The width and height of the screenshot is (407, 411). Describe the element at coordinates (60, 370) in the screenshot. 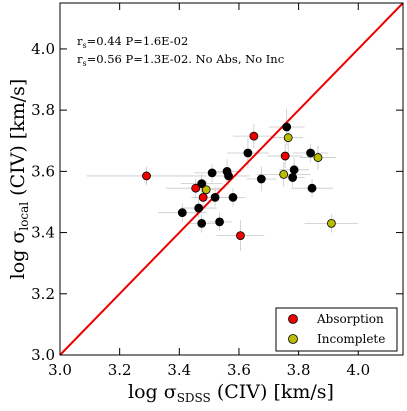

I see `x-tick-label: 3.0` at that location.